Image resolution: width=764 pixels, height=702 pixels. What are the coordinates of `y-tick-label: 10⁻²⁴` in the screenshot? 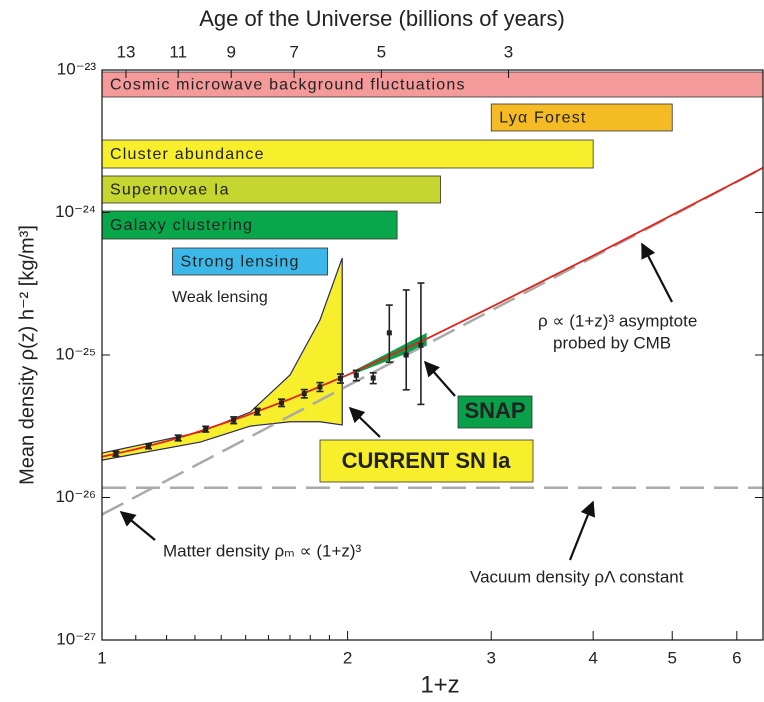 It's located at (75, 211).